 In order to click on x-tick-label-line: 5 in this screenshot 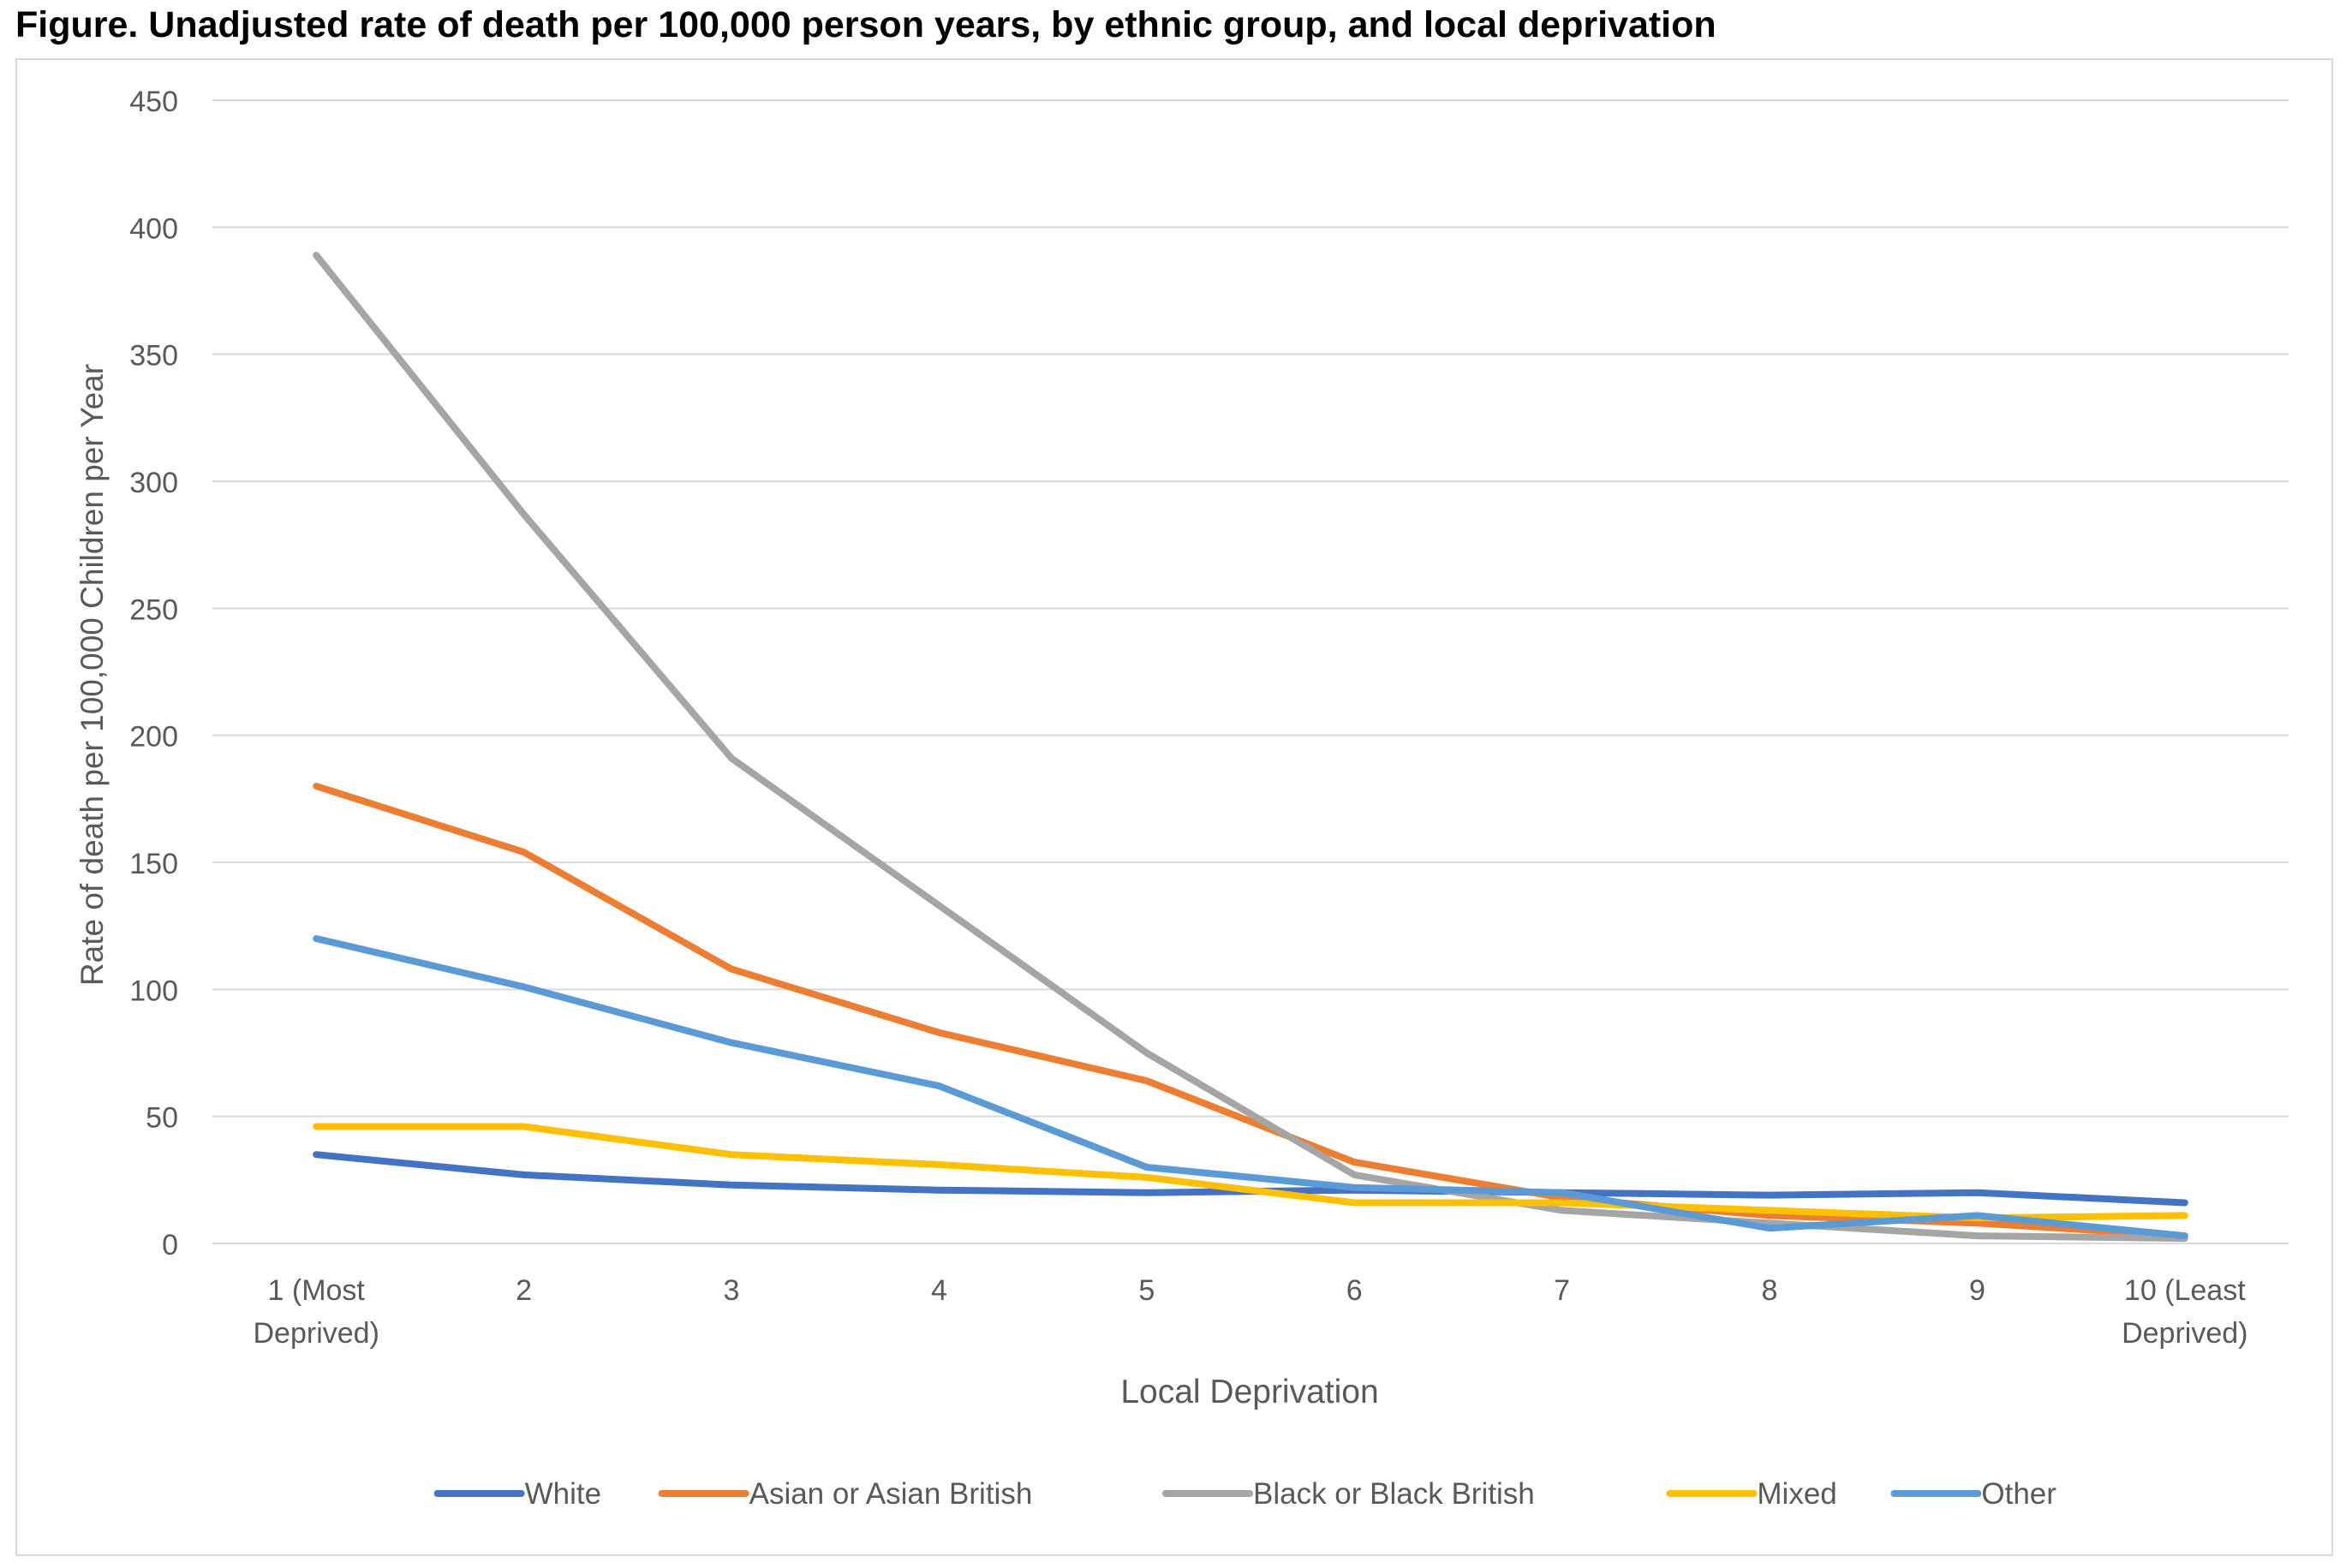, I will do `click(1146, 1290)`.